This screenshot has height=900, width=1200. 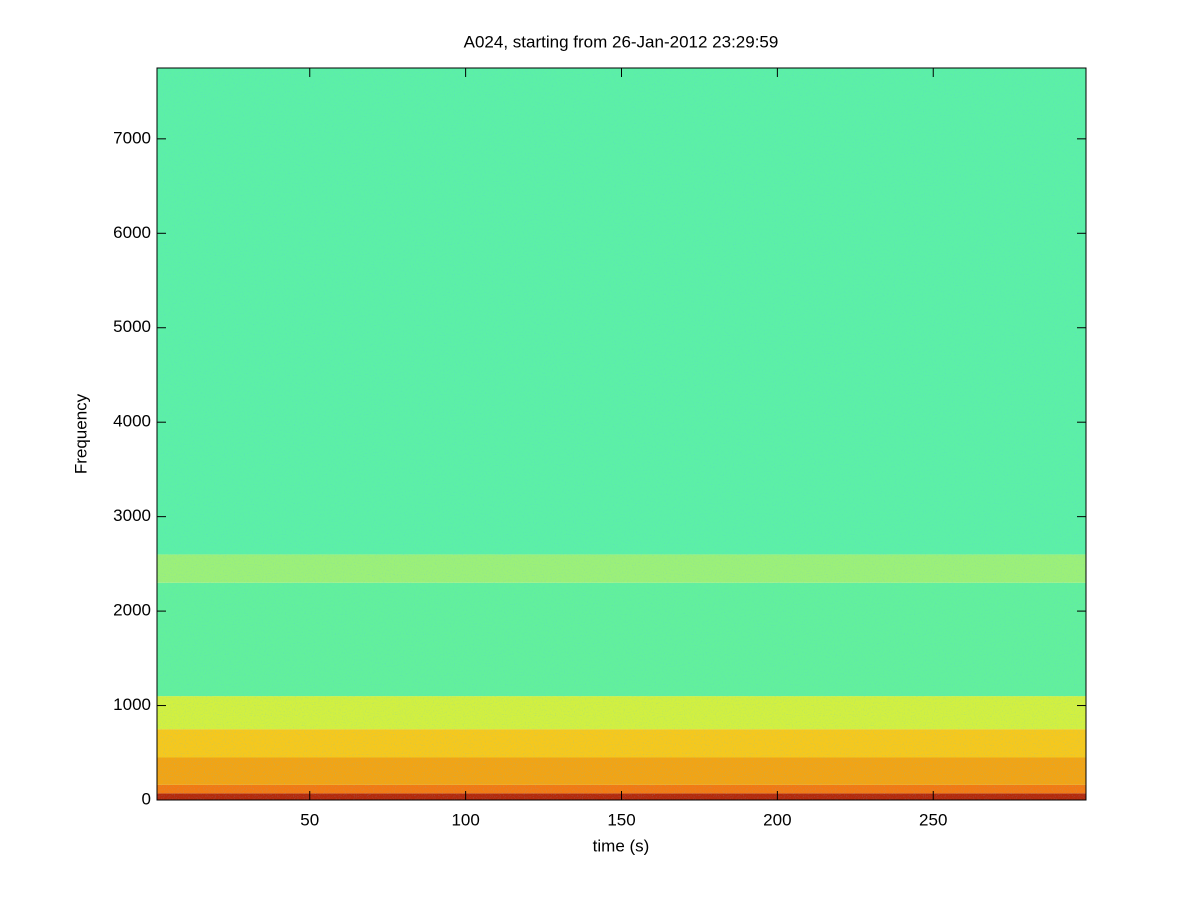 What do you see at coordinates (132, 232) in the screenshot?
I see `y-tick-label: 6000` at bounding box center [132, 232].